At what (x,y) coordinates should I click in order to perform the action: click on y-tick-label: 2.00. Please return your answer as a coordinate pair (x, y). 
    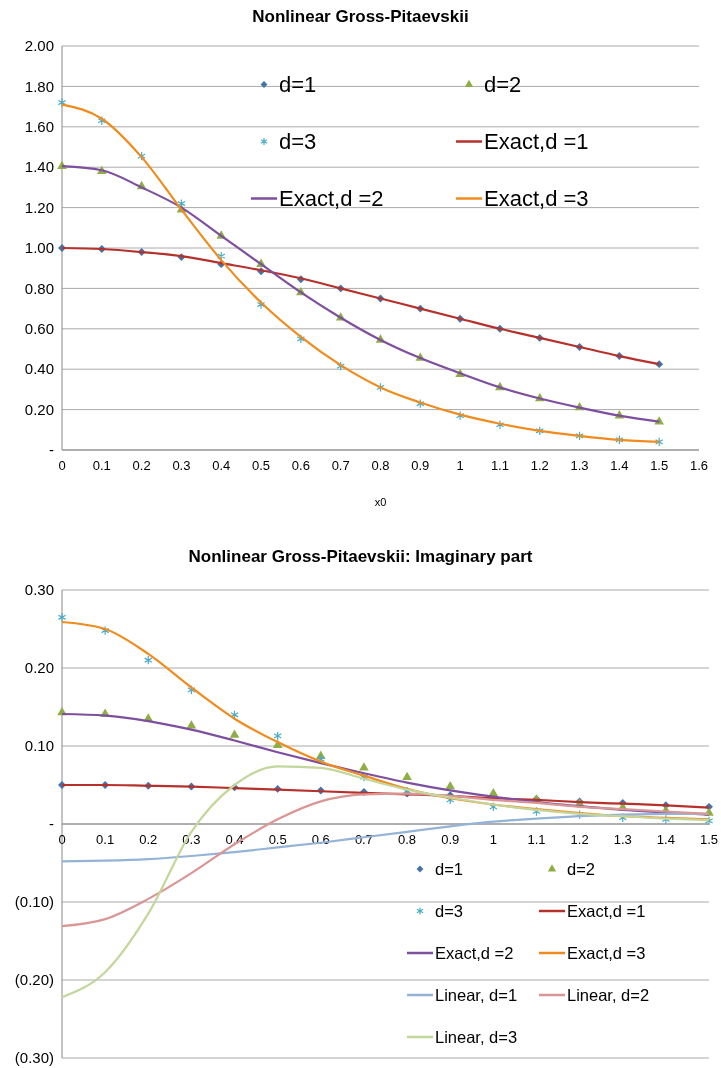
    Looking at the image, I should click on (39, 46).